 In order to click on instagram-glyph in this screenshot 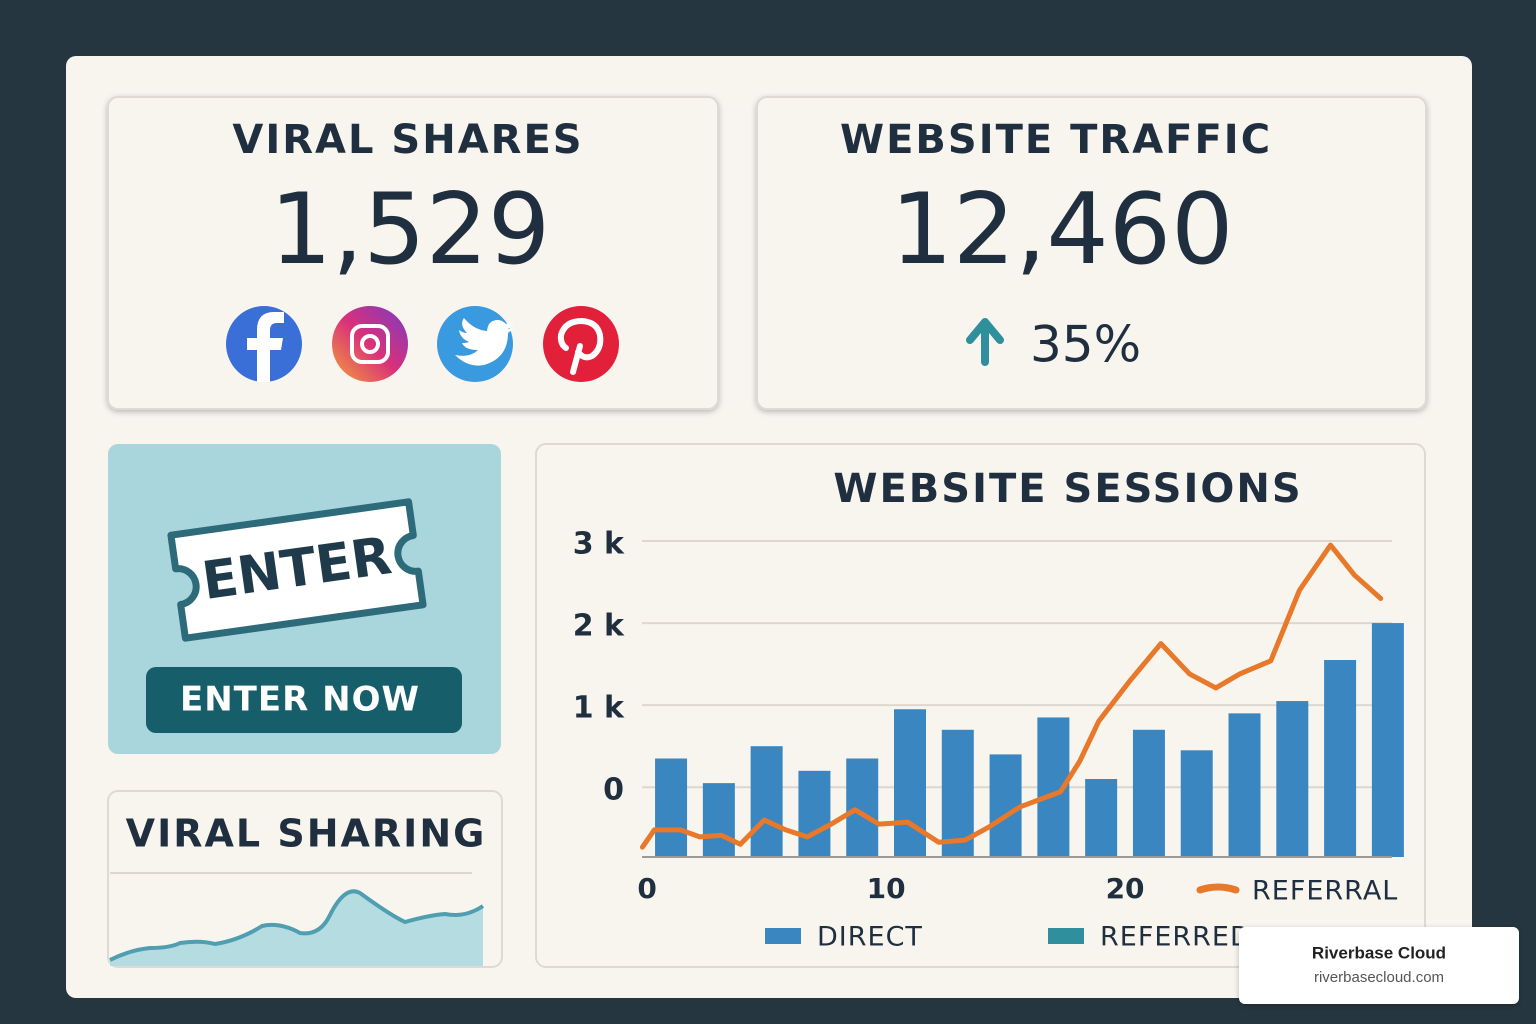, I will do `click(370, 344)`.